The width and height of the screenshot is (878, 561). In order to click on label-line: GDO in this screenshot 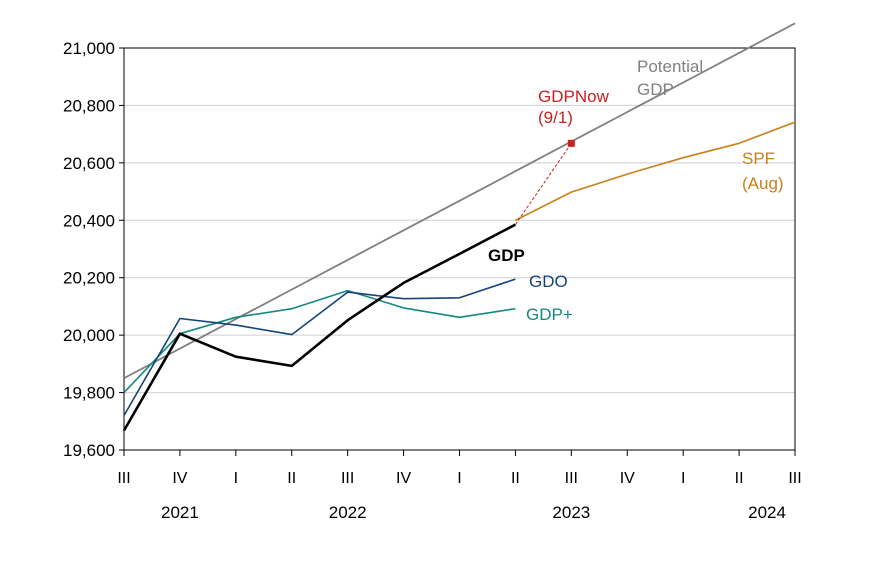, I will do `click(548, 281)`.